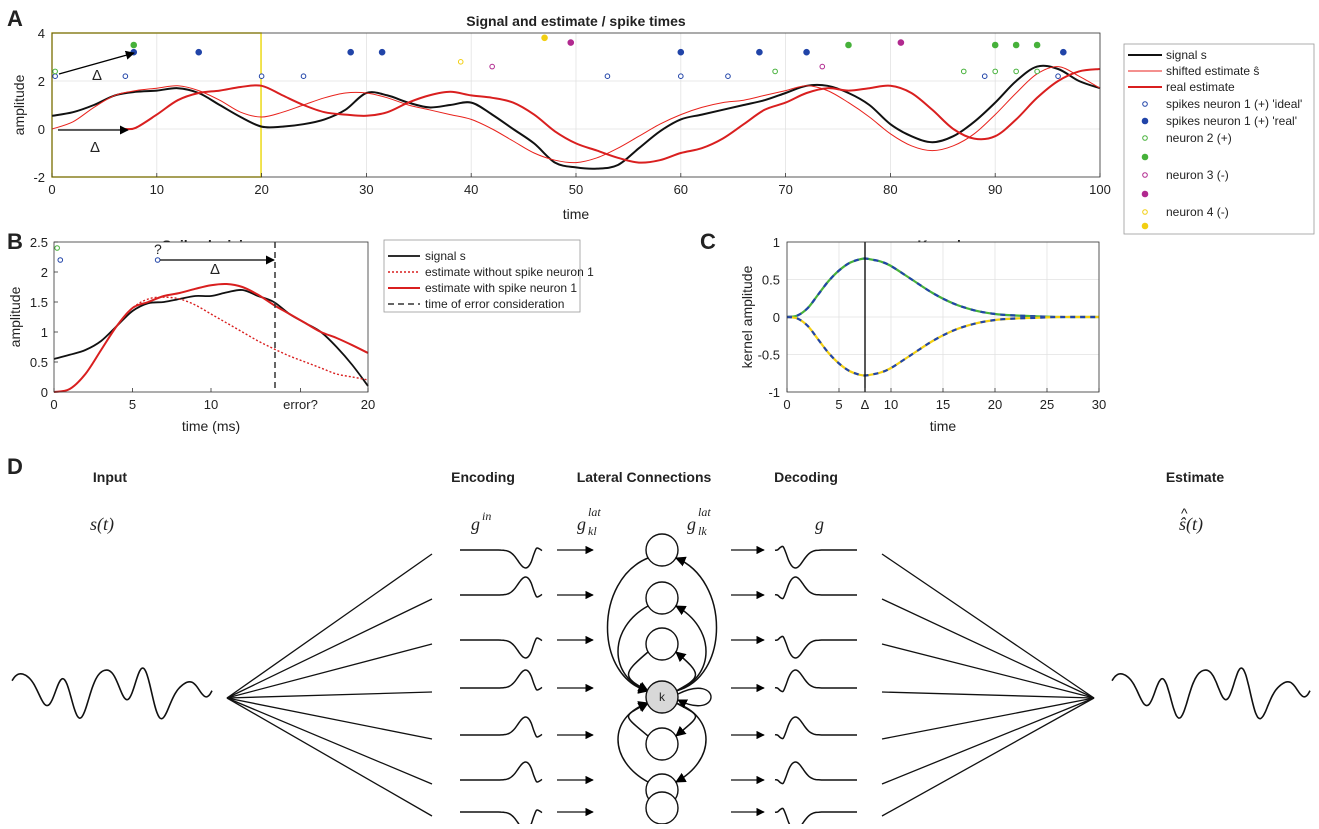  I want to click on chart-c-y-ticks: -1 -0.5 0 0.5 1, so click(769, 317).